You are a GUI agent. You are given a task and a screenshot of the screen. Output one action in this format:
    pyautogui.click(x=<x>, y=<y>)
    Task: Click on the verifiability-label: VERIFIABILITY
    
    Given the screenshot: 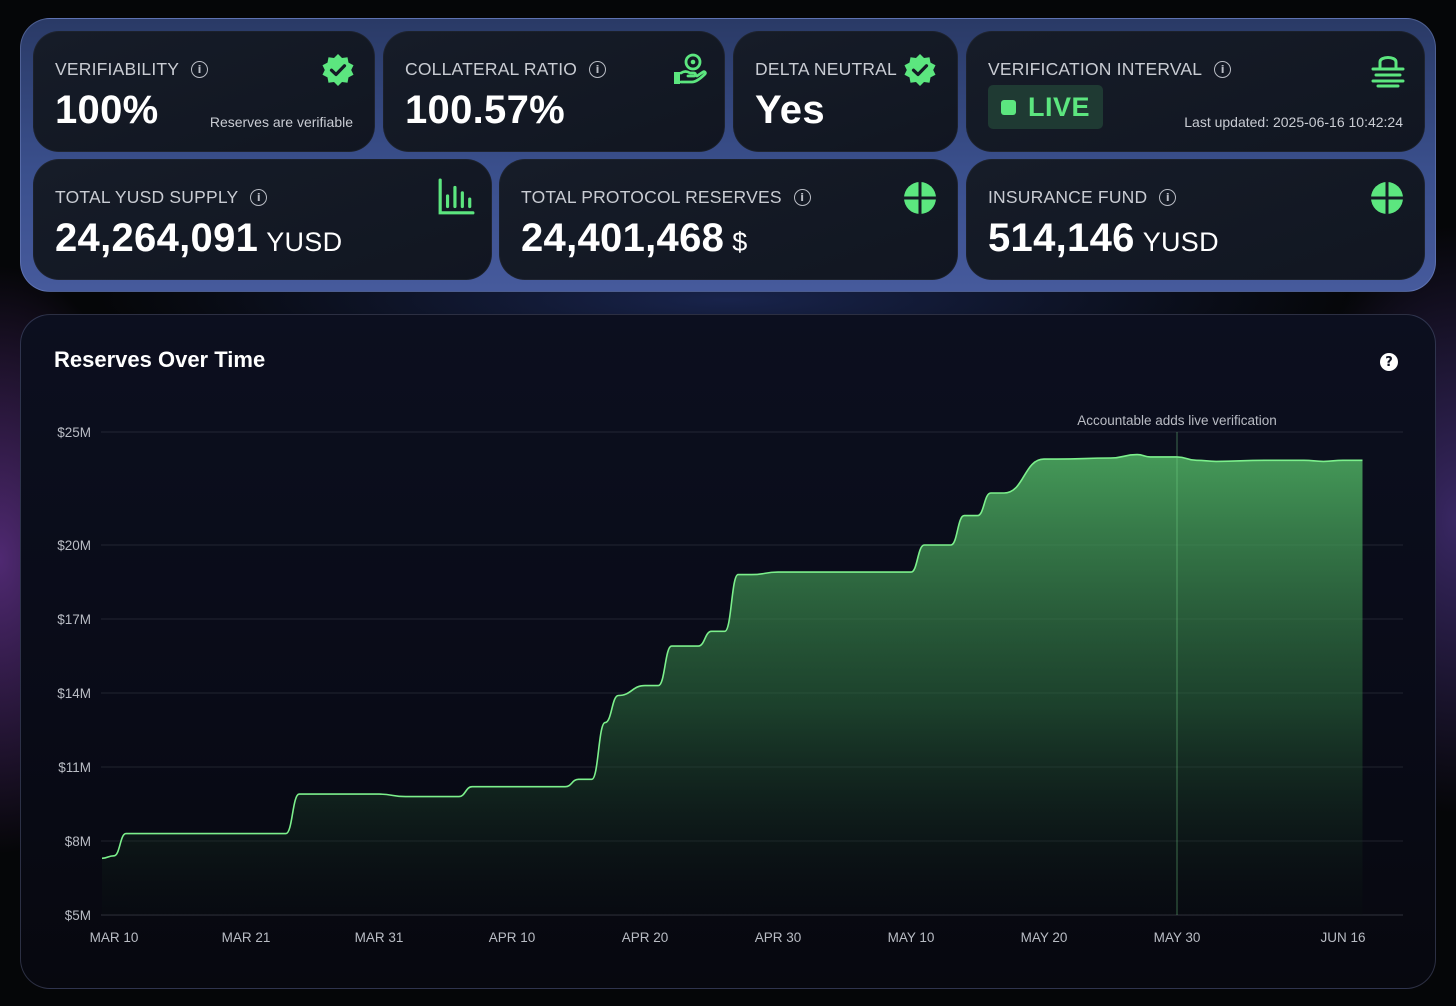 What is the action you would take?
    pyautogui.click(x=117, y=69)
    